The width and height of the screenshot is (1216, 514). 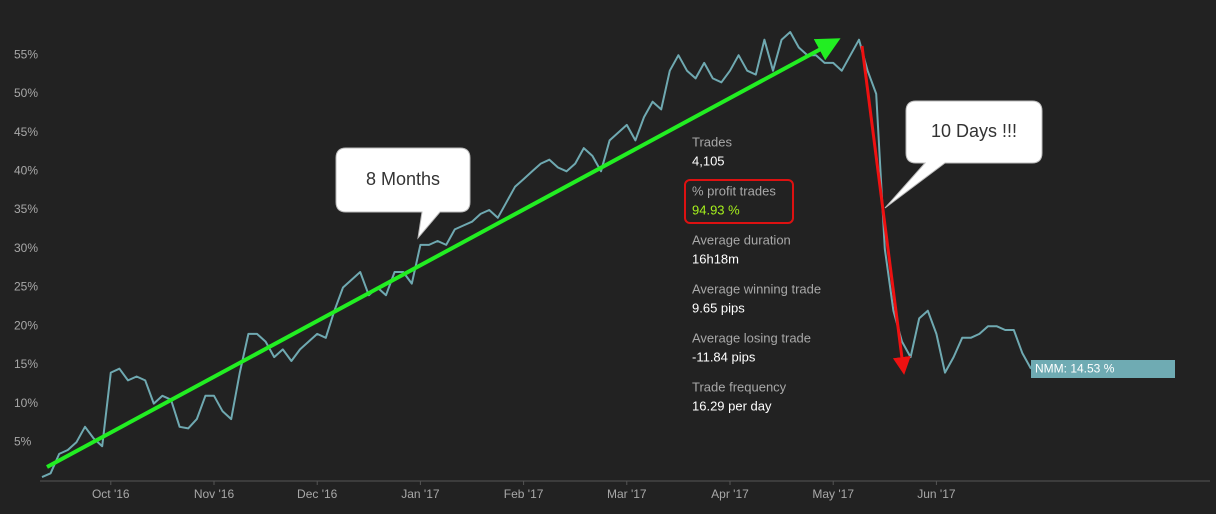 I want to click on y-tick-label: 5%, so click(x=23, y=441).